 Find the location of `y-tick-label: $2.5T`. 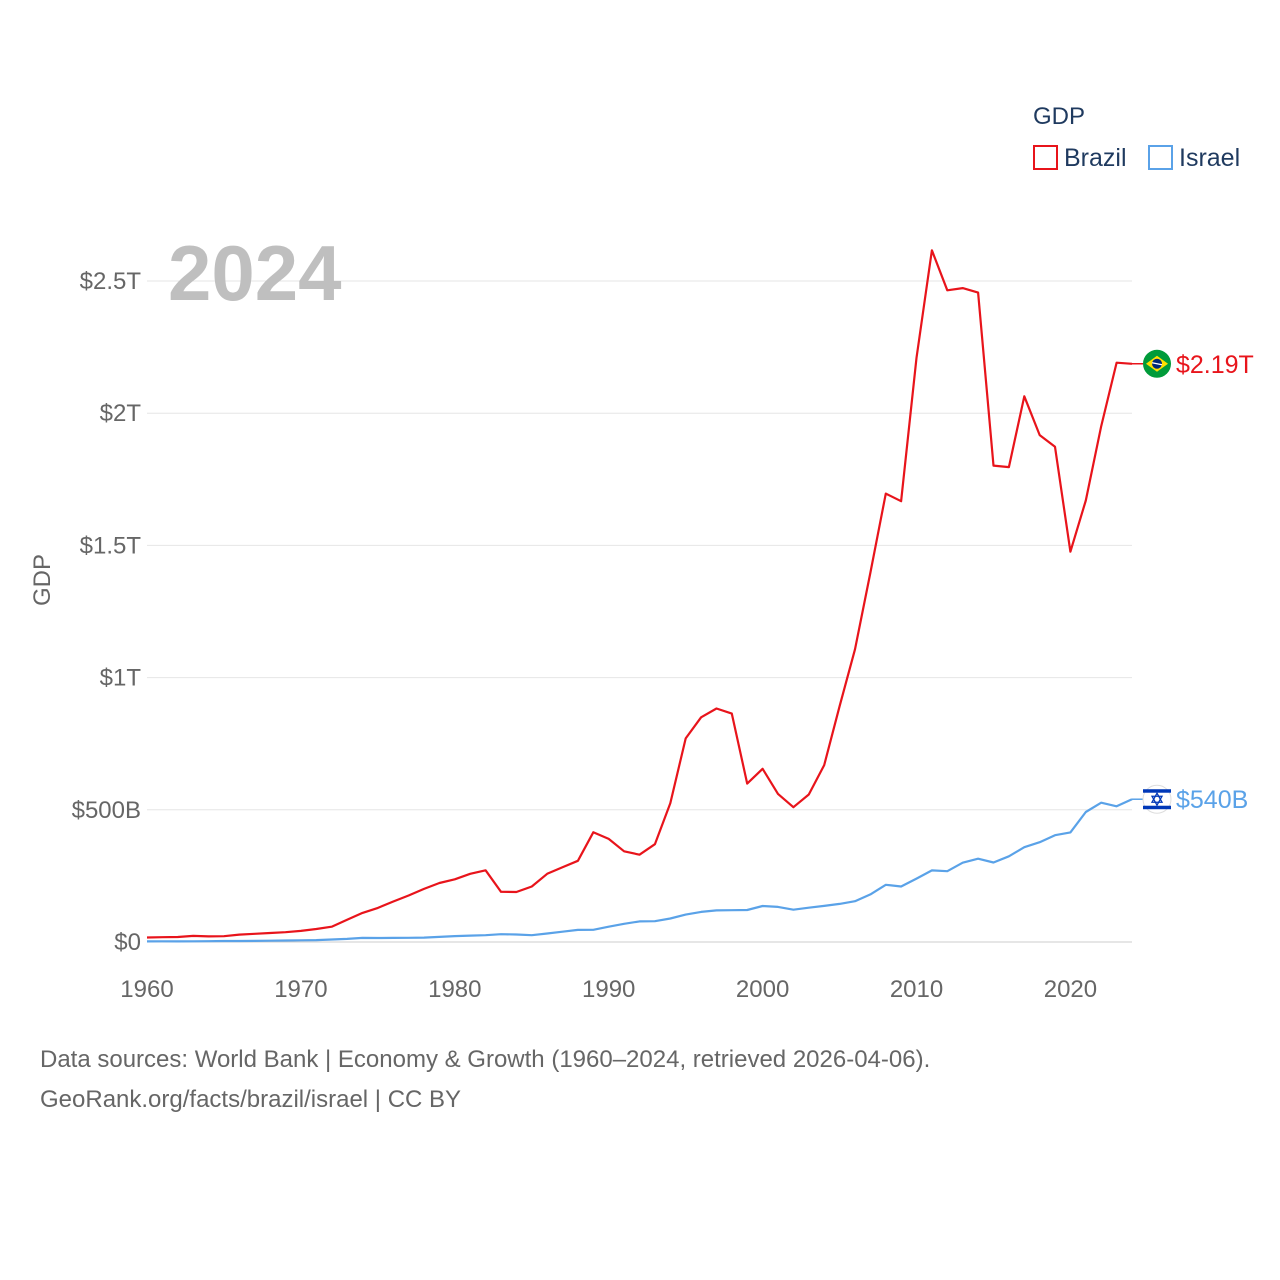

y-tick-label: $2.5T is located at coordinates (111, 281).